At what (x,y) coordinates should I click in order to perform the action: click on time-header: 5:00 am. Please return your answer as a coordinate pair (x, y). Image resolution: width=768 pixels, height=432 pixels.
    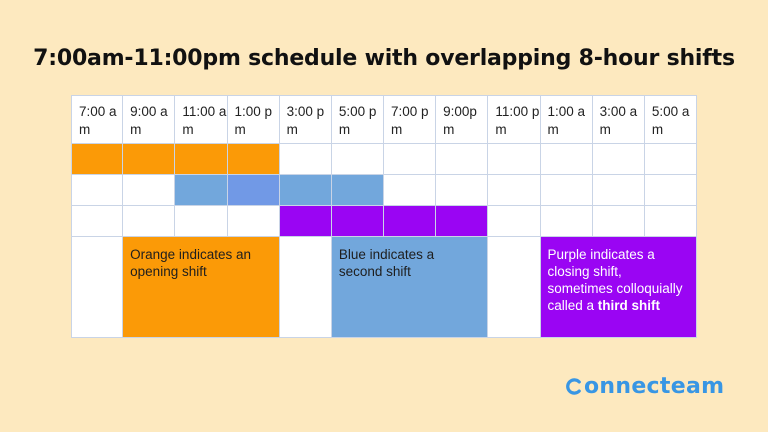
    Looking at the image, I should click on (670, 119).